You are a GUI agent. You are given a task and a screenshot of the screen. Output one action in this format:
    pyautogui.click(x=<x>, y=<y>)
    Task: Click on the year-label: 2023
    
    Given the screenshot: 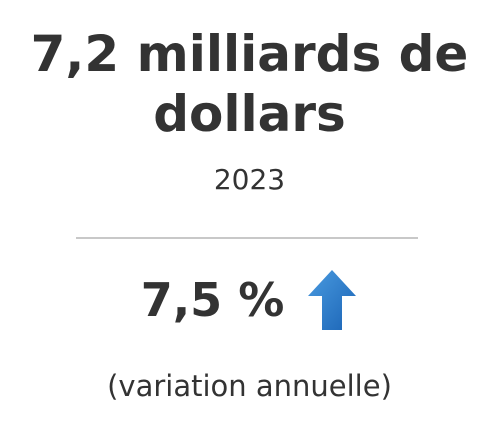 What is the action you would take?
    pyautogui.click(x=249, y=179)
    